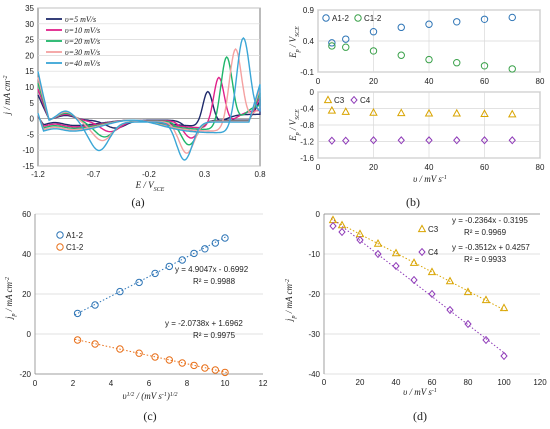 This screenshot has height=429, width=550. I want to click on x-tick-label: -0.2, so click(149, 174).